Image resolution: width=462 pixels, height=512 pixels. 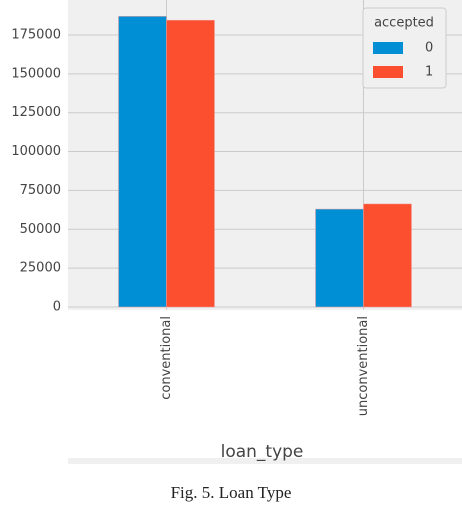 What do you see at coordinates (166, 358) in the screenshot?
I see `x-tick-label: conventional` at bounding box center [166, 358].